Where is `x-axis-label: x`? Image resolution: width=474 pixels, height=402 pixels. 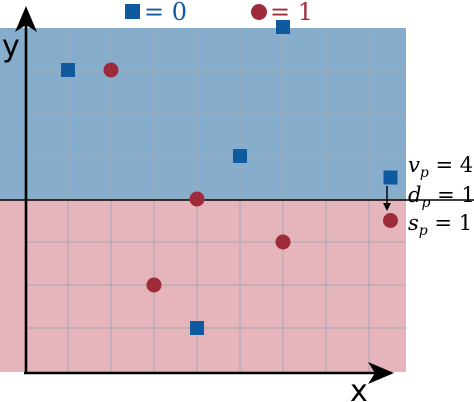 x-axis-label: x is located at coordinates (359, 388).